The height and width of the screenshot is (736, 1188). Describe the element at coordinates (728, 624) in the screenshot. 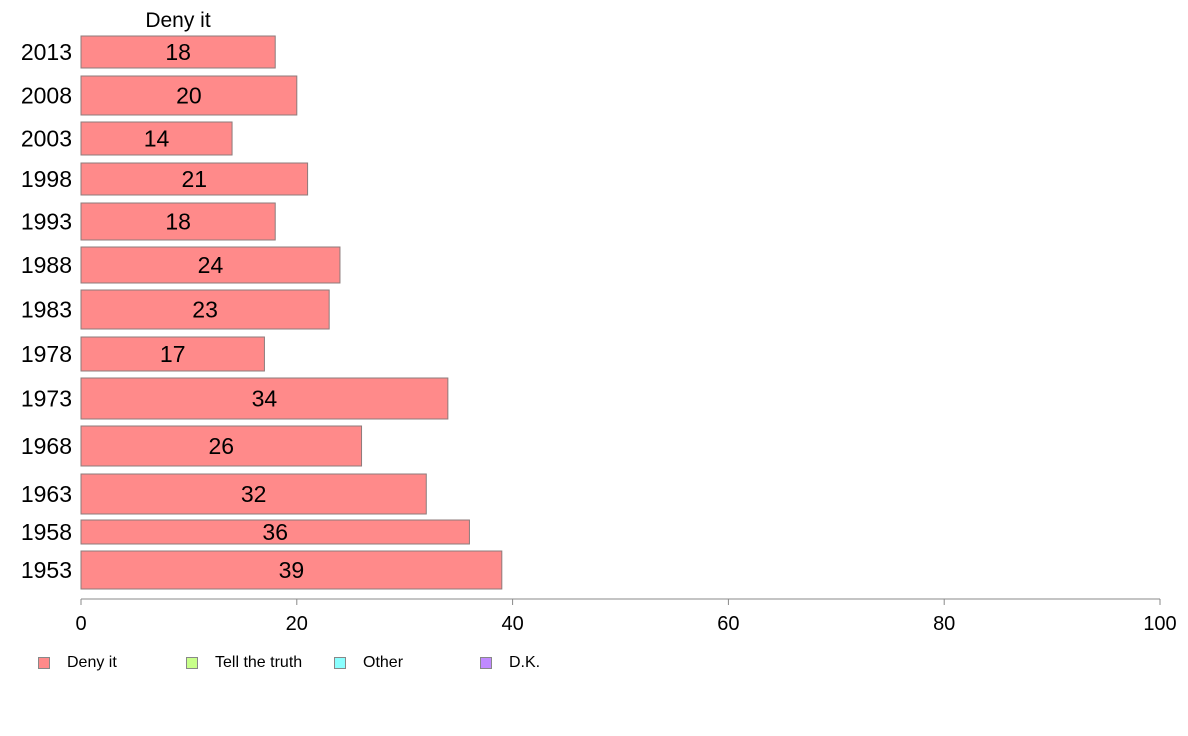

I see `x-tick-label: 60` at that location.